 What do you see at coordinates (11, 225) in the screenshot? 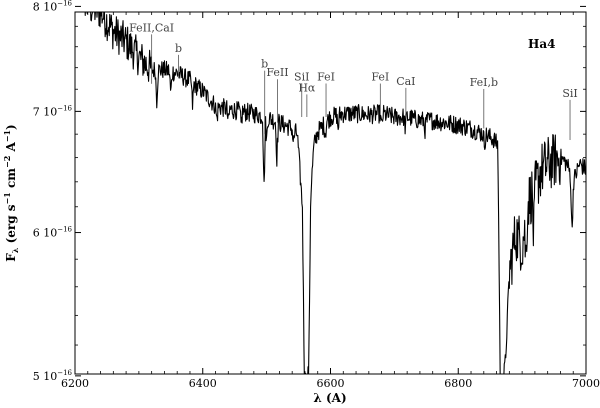
I see `y-axis-title-units: (erg s` at bounding box center [11, 225].